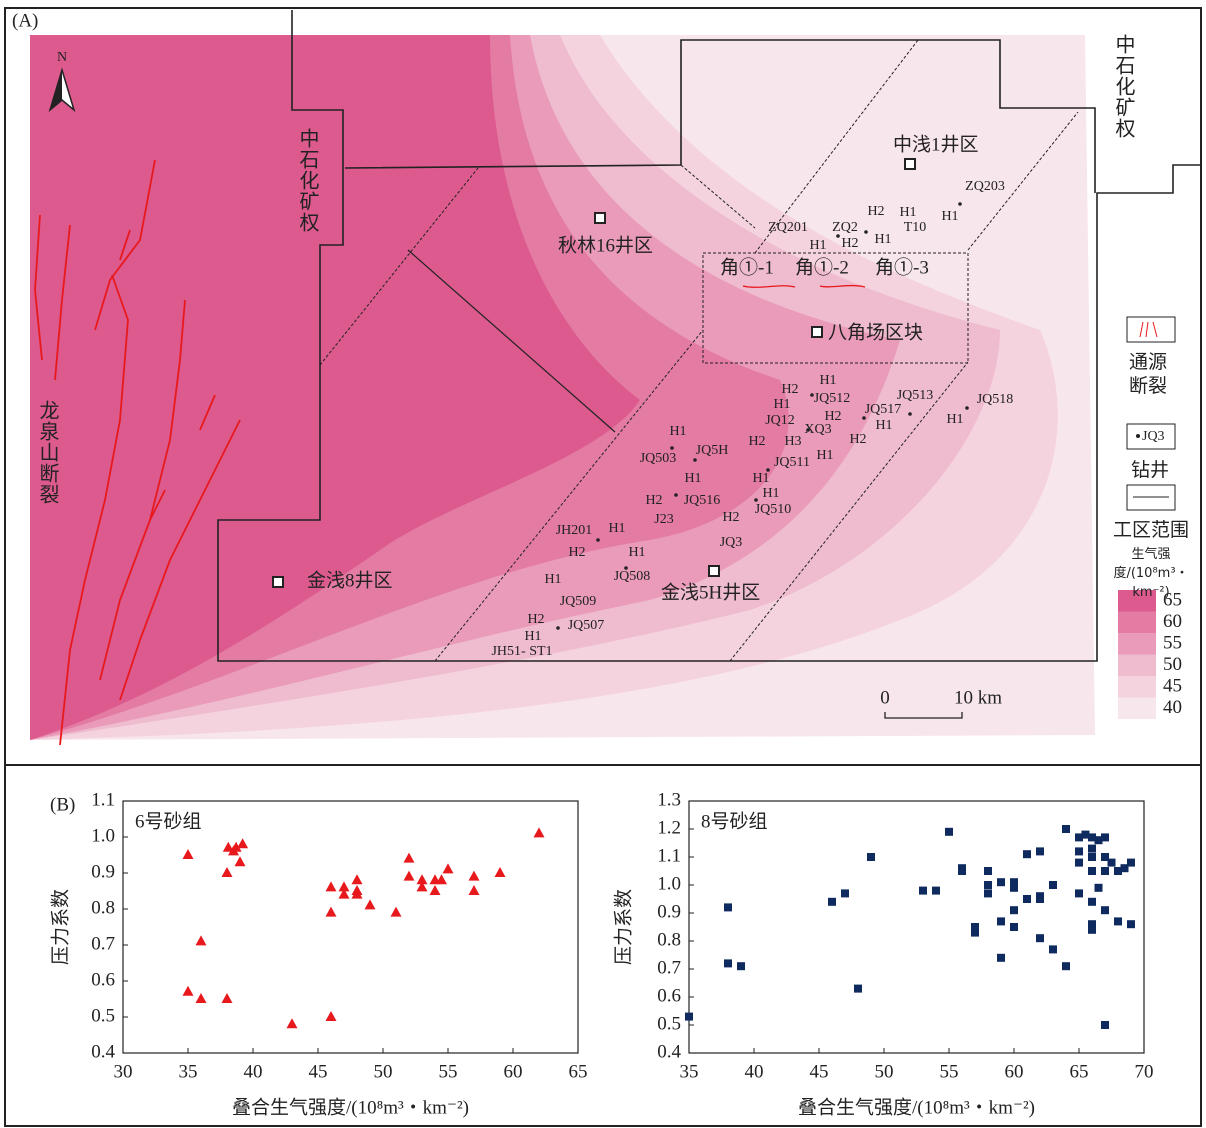 The width and height of the screenshot is (1206, 1128). Describe the element at coordinates (731, 542) in the screenshot. I see `well-label: JQ3` at that location.